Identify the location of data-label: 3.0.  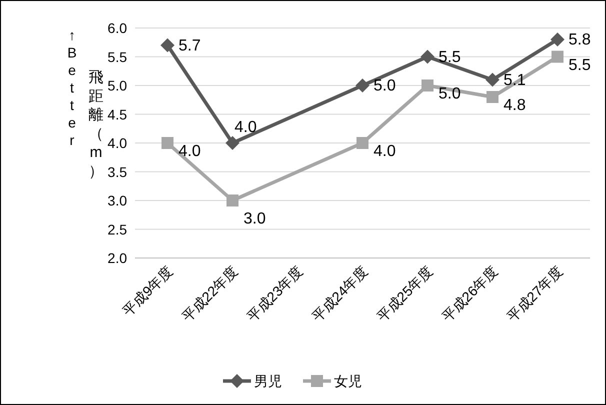
(255, 219).